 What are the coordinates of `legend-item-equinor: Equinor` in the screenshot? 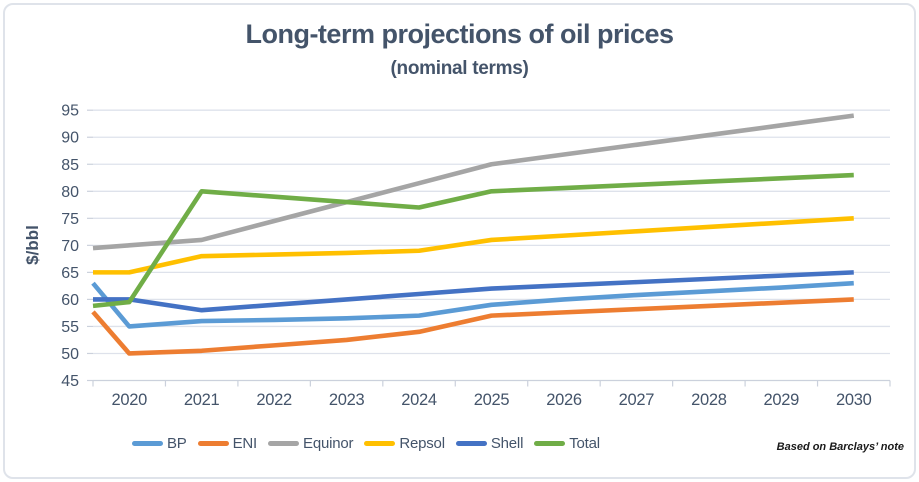 It's located at (311, 443).